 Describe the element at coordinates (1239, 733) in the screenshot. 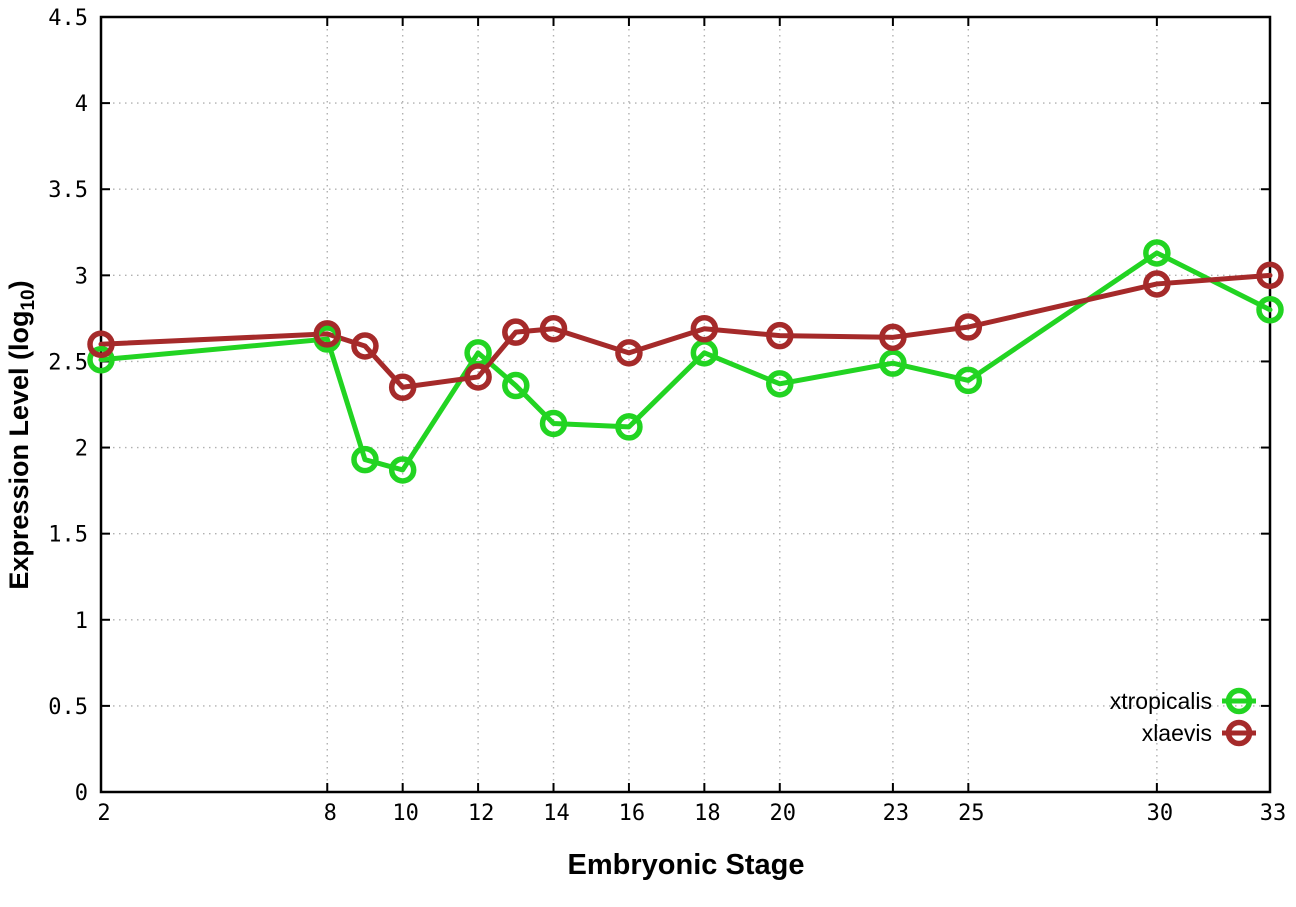

I see `legend-sample-marker-xlaevis` at that location.